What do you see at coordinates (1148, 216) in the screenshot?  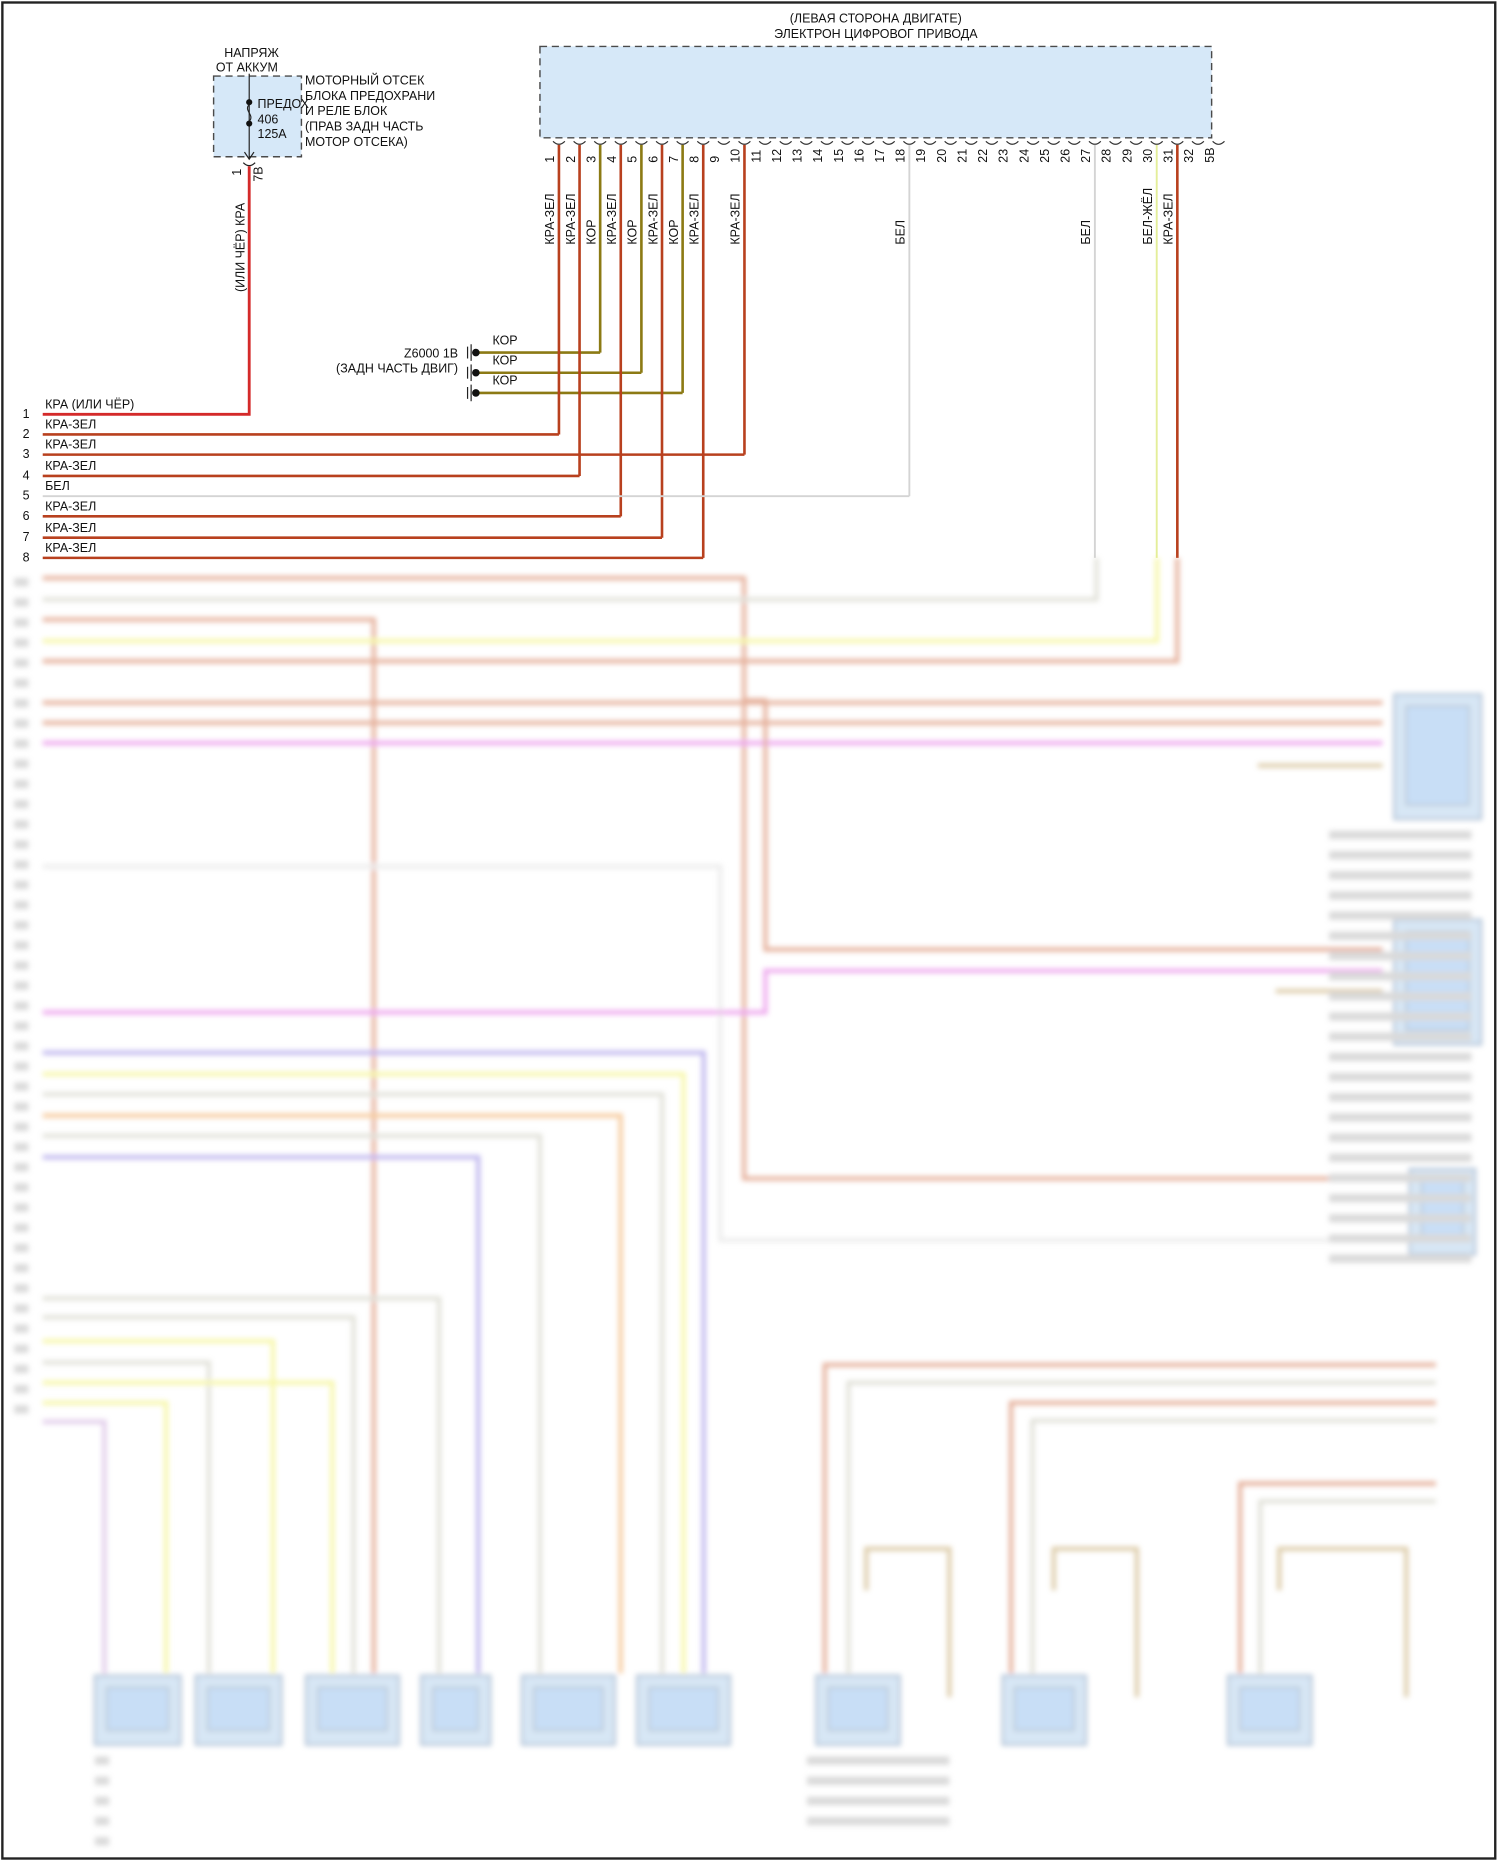 I see `wire-color-label: БЕЛ-ЖЁЛ` at bounding box center [1148, 216].